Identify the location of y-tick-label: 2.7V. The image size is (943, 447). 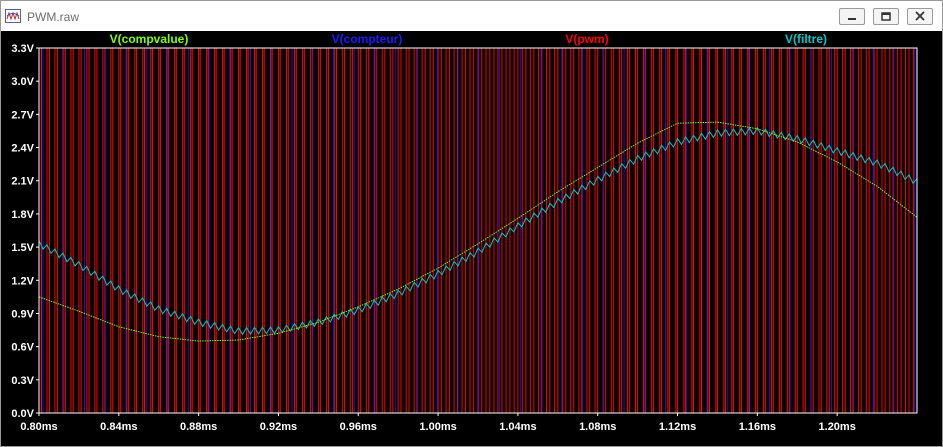
(22, 115).